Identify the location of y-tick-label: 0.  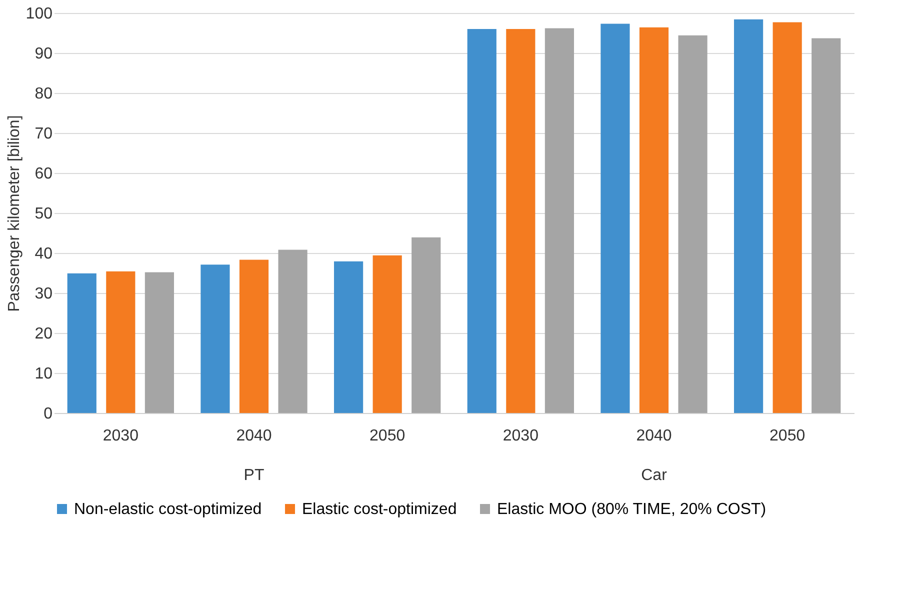
(48, 414).